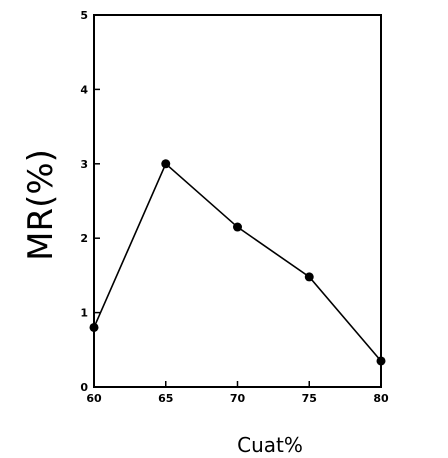  What do you see at coordinates (238, 398) in the screenshot?
I see `x-tick-label: 70` at bounding box center [238, 398].